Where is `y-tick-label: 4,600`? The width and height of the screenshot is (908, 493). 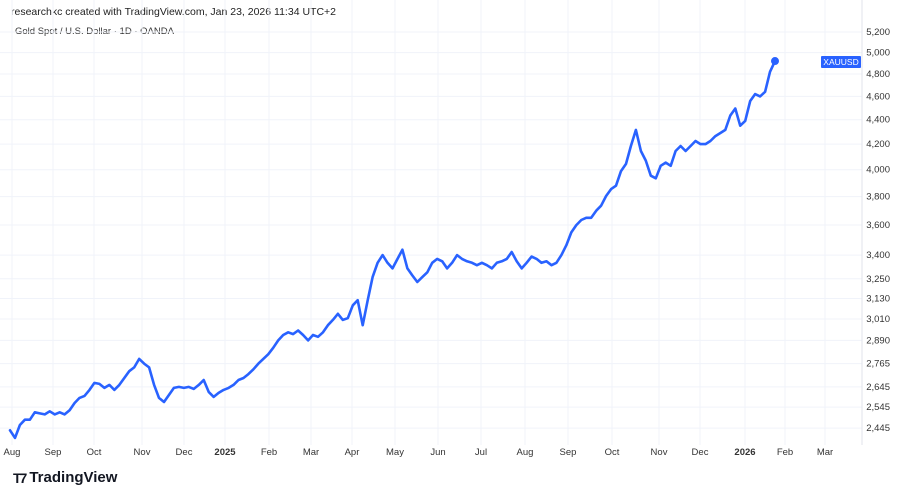
y-tick-label: 4,600 is located at coordinates (878, 96).